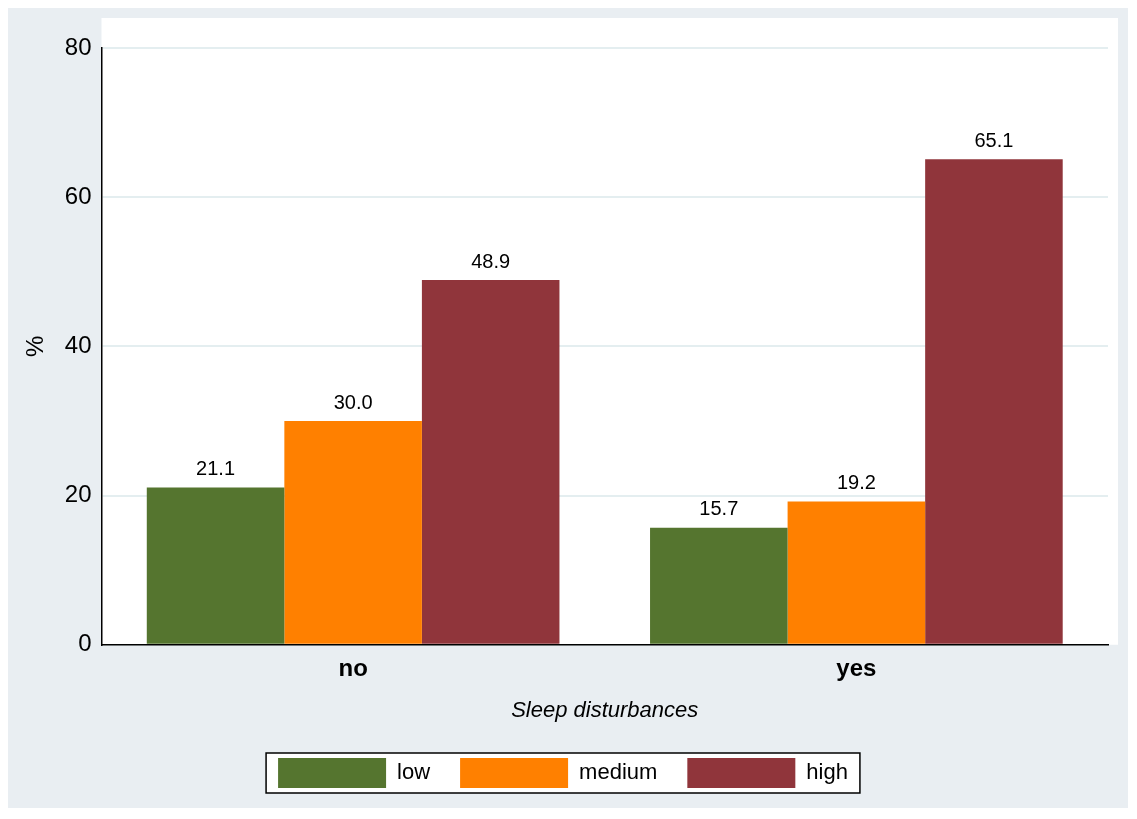 The height and width of the screenshot is (819, 1137). What do you see at coordinates (35, 346) in the screenshot?
I see `y-axis-title: %` at bounding box center [35, 346].